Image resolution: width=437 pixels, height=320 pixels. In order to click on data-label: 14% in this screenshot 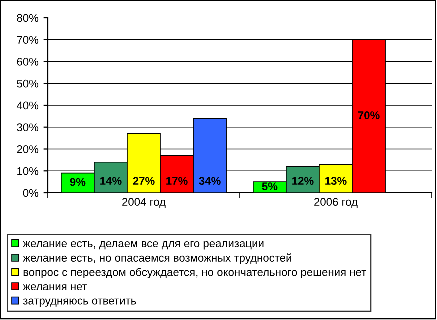, I will do `click(111, 181)`.